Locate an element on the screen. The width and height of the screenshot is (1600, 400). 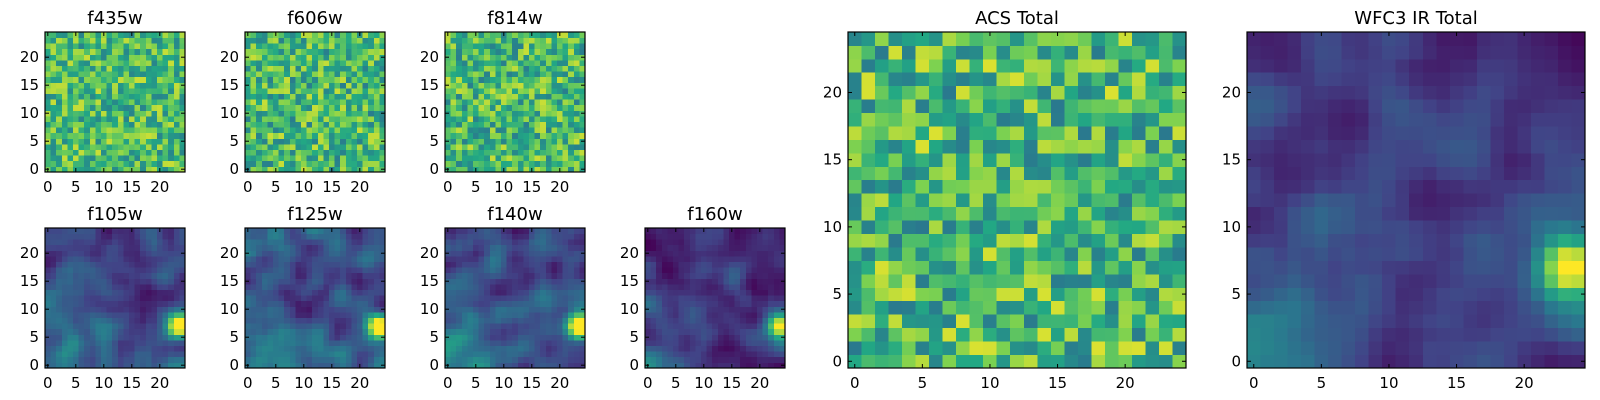
x-tick-label: 15 is located at coordinates (731, 383).